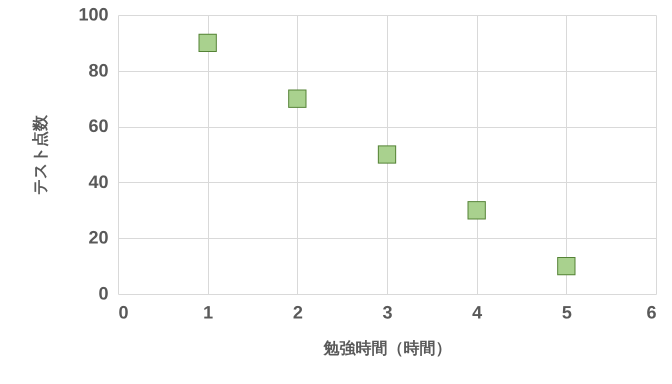  What do you see at coordinates (98, 182) in the screenshot?
I see `y-tick-label: 40` at bounding box center [98, 182].